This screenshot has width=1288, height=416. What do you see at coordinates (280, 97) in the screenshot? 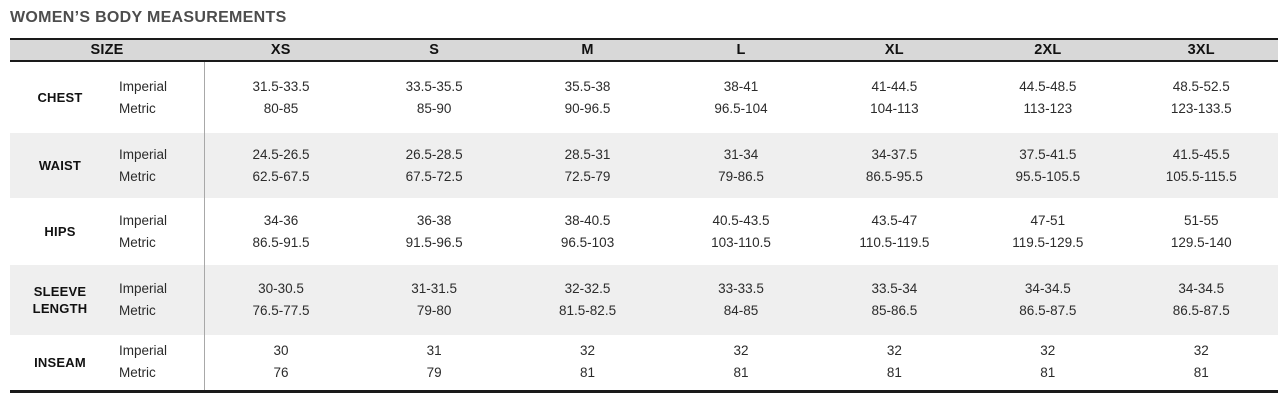
I see `value-cell: 31.5-33.5 80-85` at bounding box center [280, 97].